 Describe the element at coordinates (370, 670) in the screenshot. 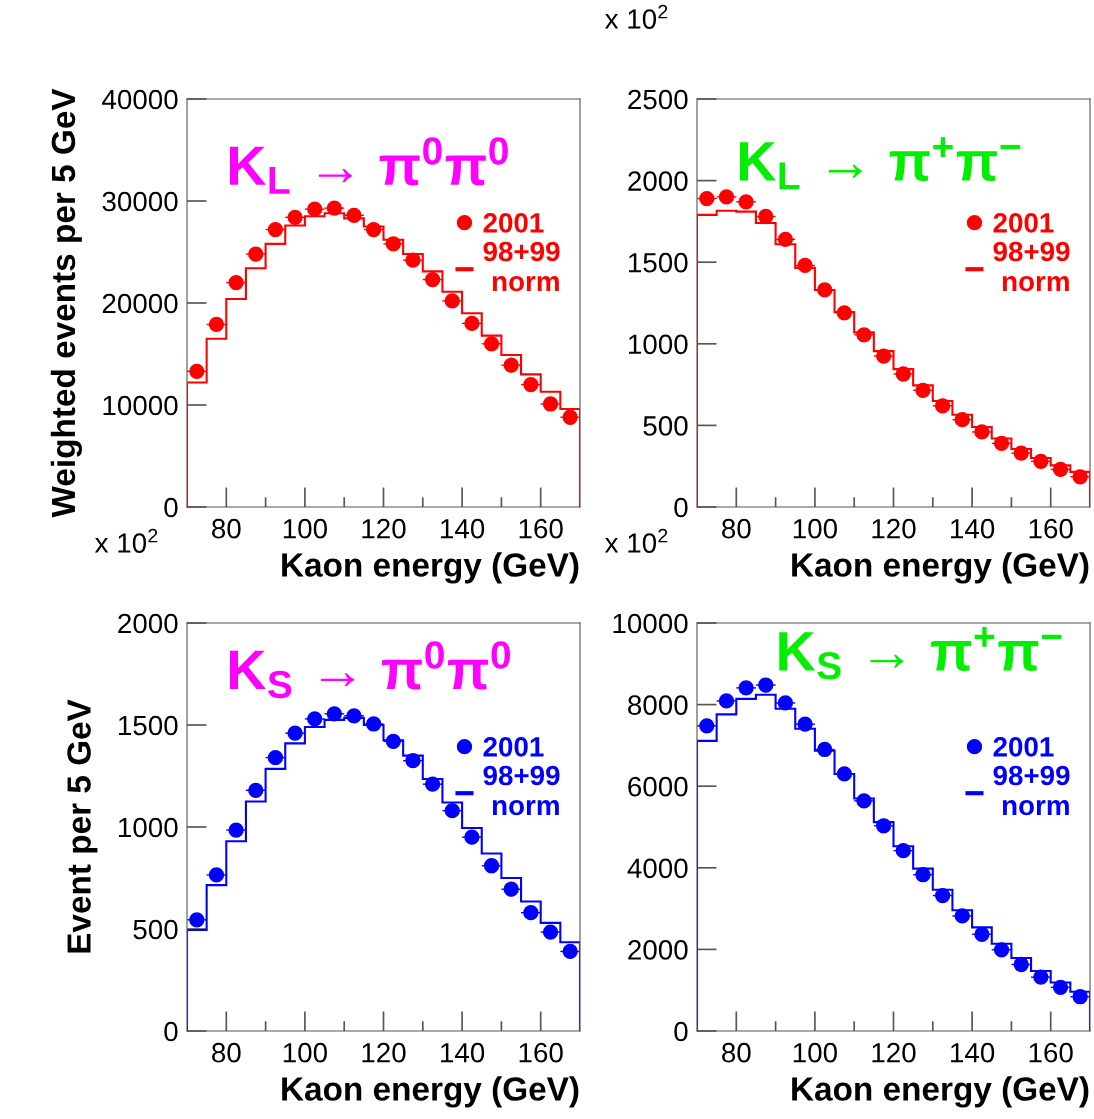

I see `chart-title: K$_{S}$ → π$^{0}$π$^{0}$` at that location.